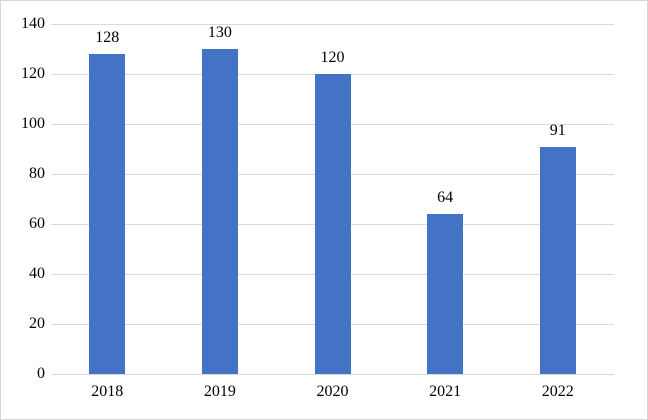 The image size is (648, 420). Describe the element at coordinates (332, 57) in the screenshot. I see `bar-value-label: 120` at that location.